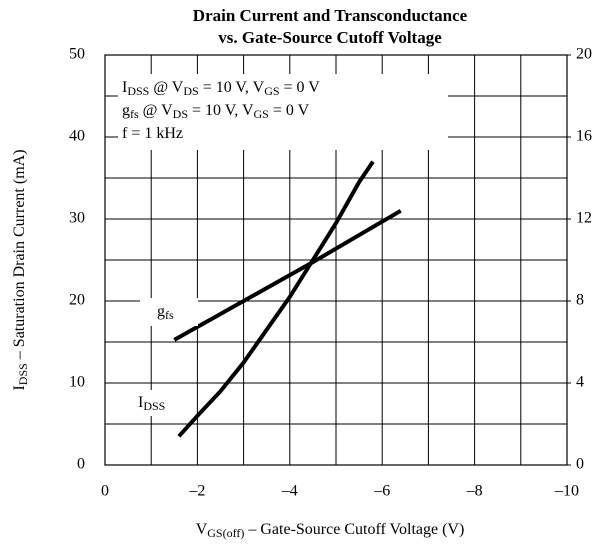 This screenshot has height=546, width=600. Describe the element at coordinates (77, 300) in the screenshot. I see `y-tick-label: 20` at that location.